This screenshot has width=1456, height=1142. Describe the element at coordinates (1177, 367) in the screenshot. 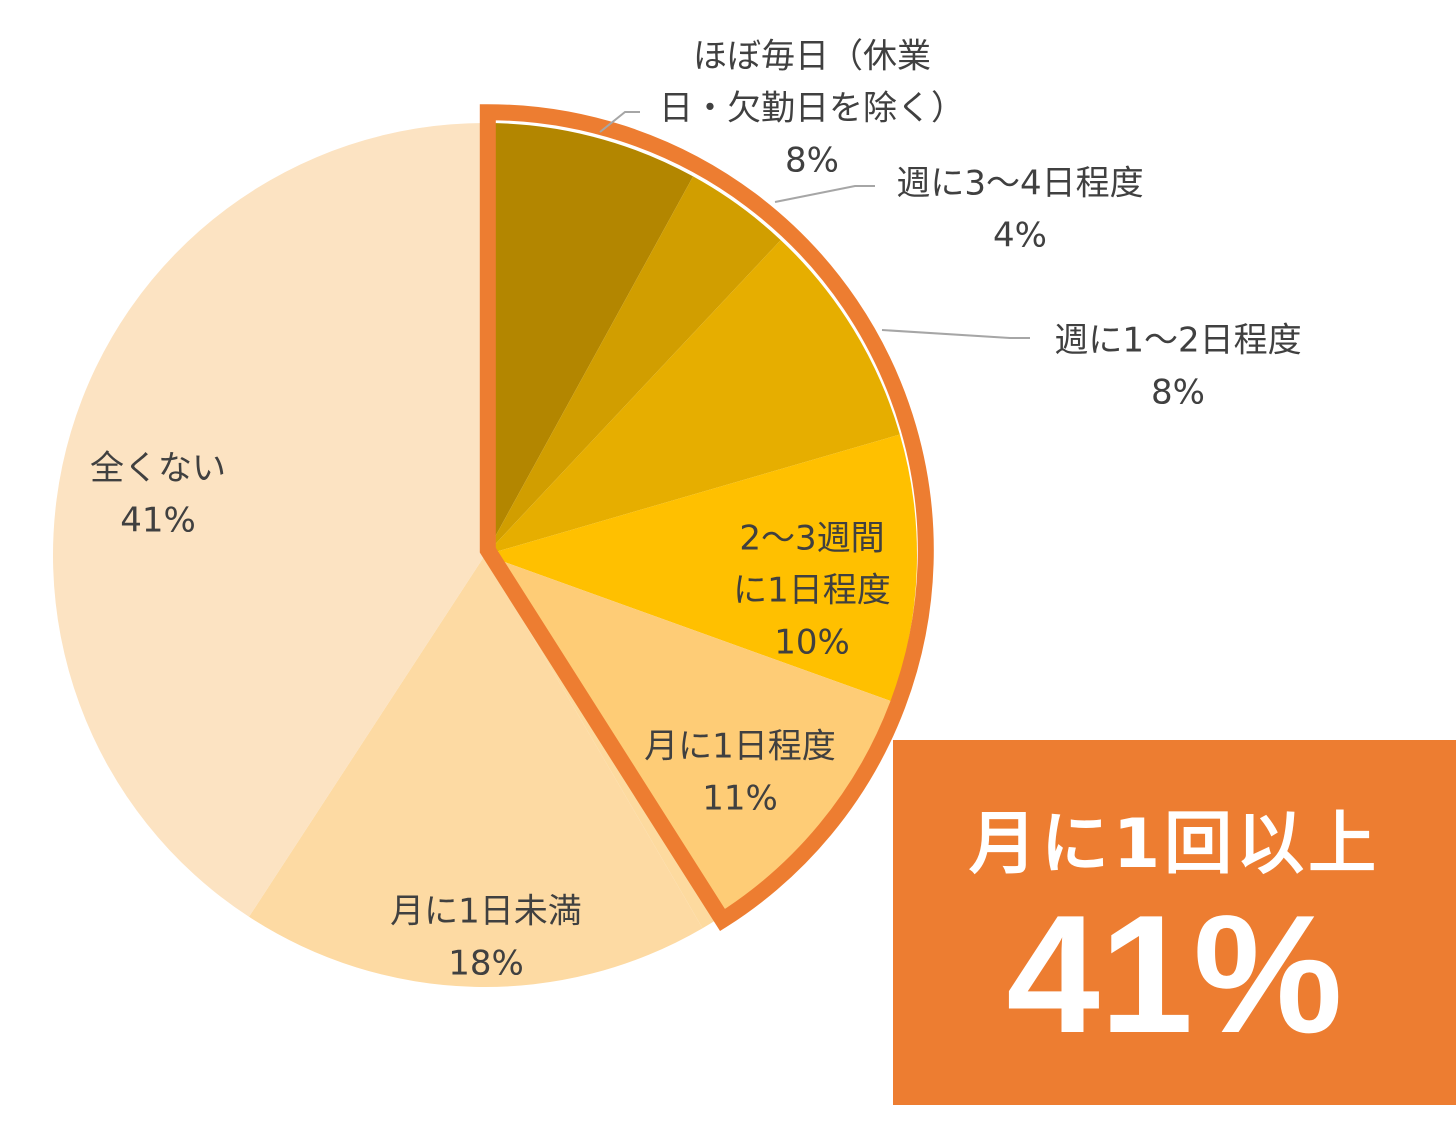

I see `slice-label: 週に1～2日程度 8%` at that location.